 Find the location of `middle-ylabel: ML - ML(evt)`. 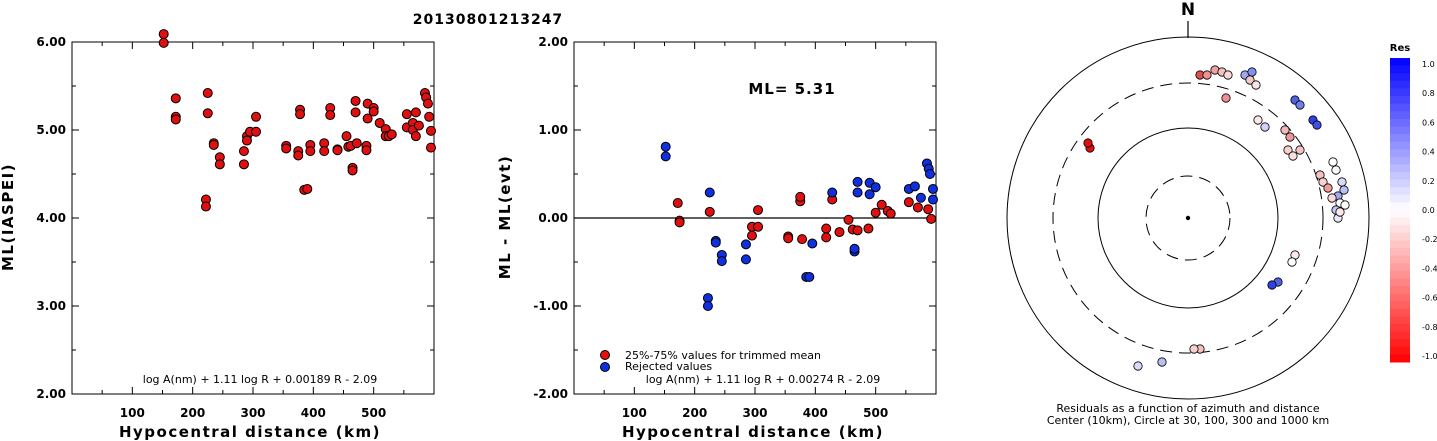

middle-ylabel: ML - ML(evt) is located at coordinates (505, 217).